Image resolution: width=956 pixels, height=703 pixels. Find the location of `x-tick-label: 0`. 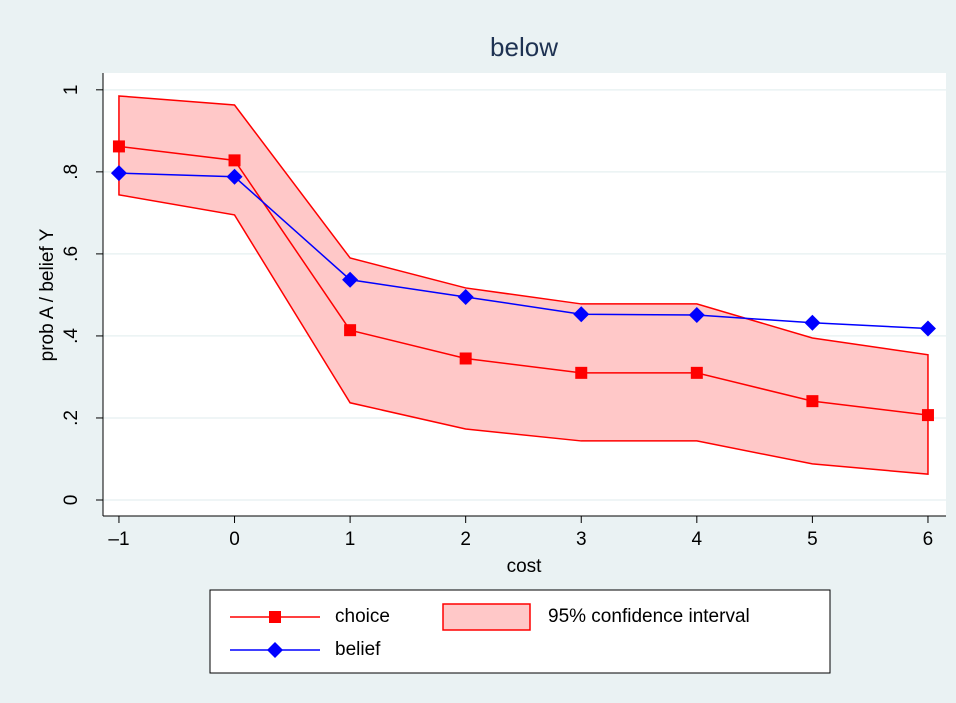

x-tick-label: 0 is located at coordinates (234, 539).